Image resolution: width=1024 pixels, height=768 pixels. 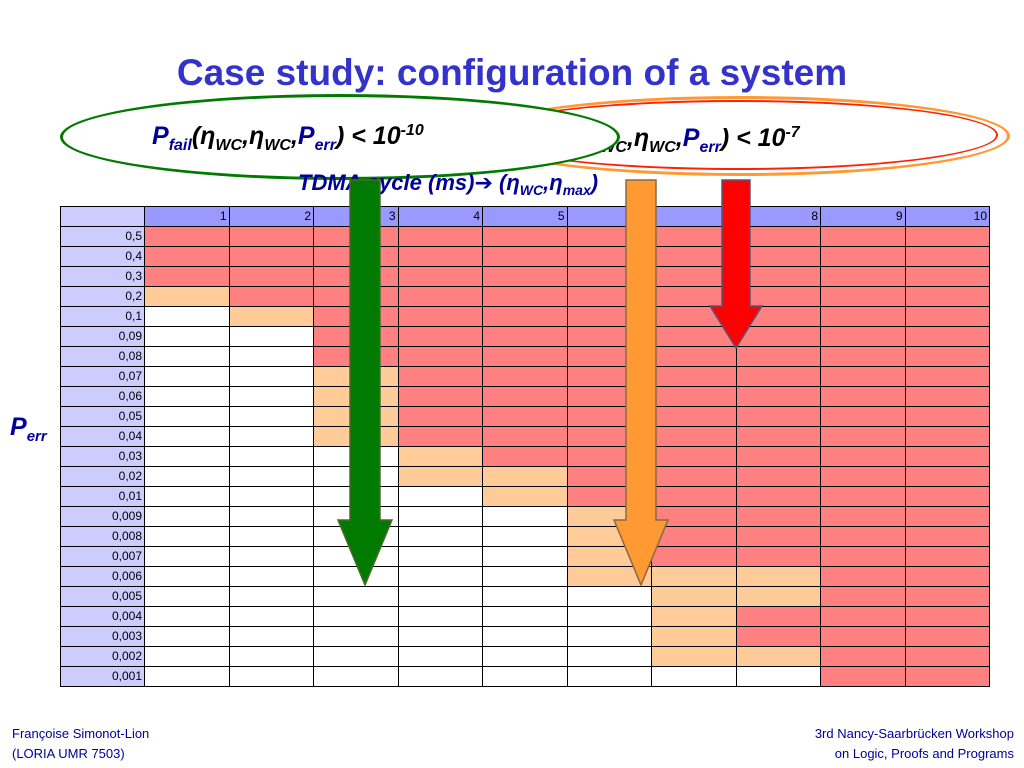 What do you see at coordinates (512, 72) in the screenshot?
I see `slide-title: Case study: configuration of a system` at bounding box center [512, 72].